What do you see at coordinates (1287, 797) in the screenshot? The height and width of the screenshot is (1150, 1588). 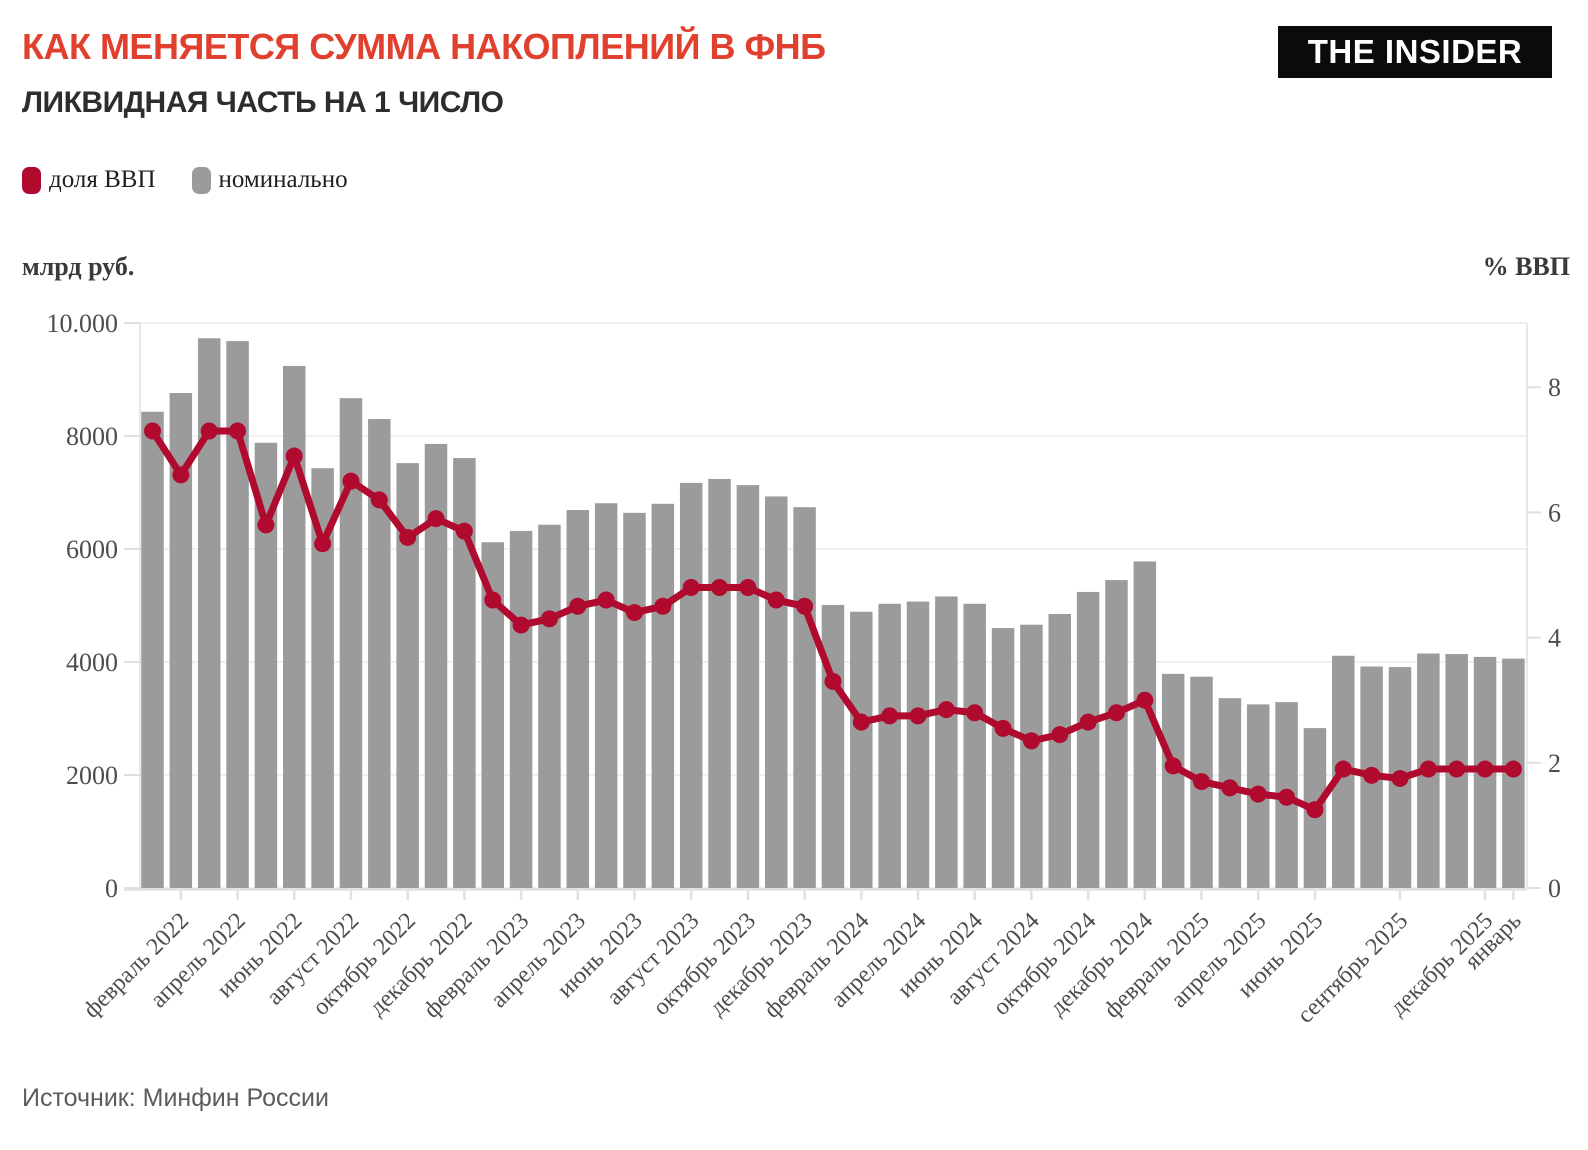 I see `line-point-май 2025` at bounding box center [1287, 797].